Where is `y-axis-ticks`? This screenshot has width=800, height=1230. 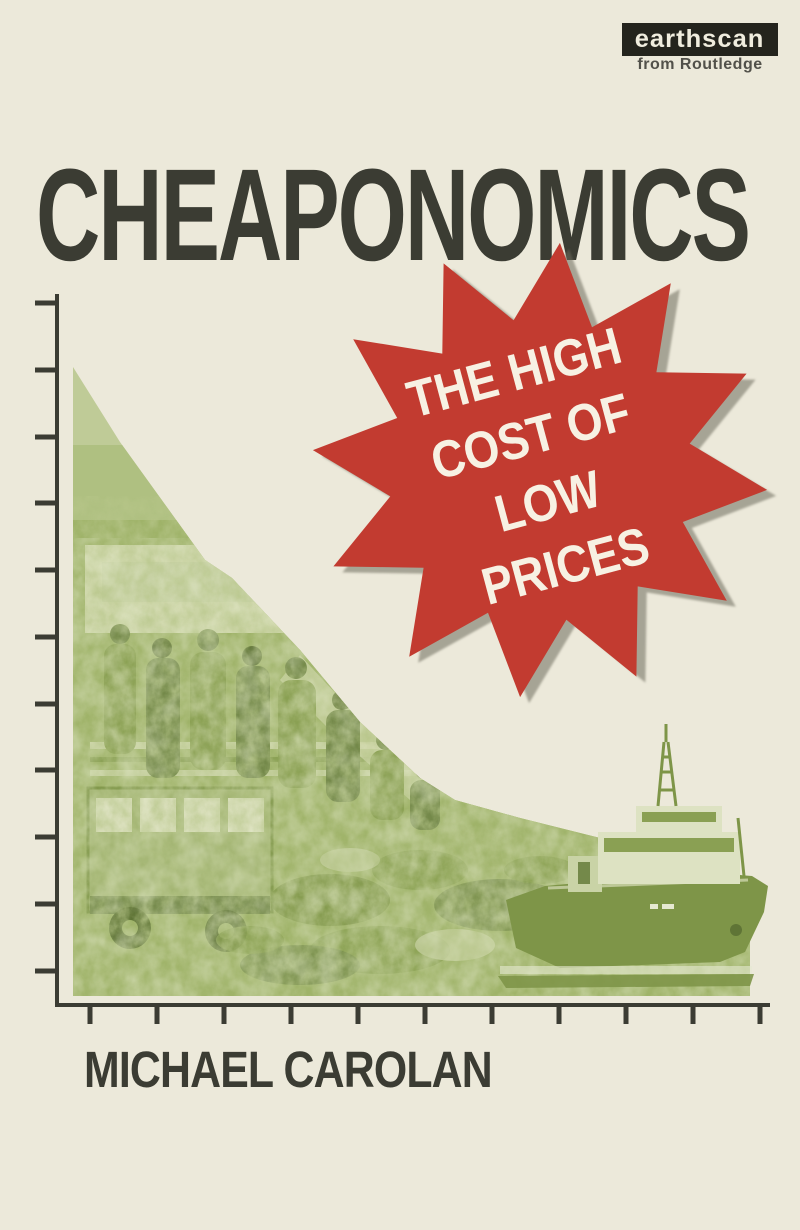
y-axis-ticks is located at coordinates (46, 637).